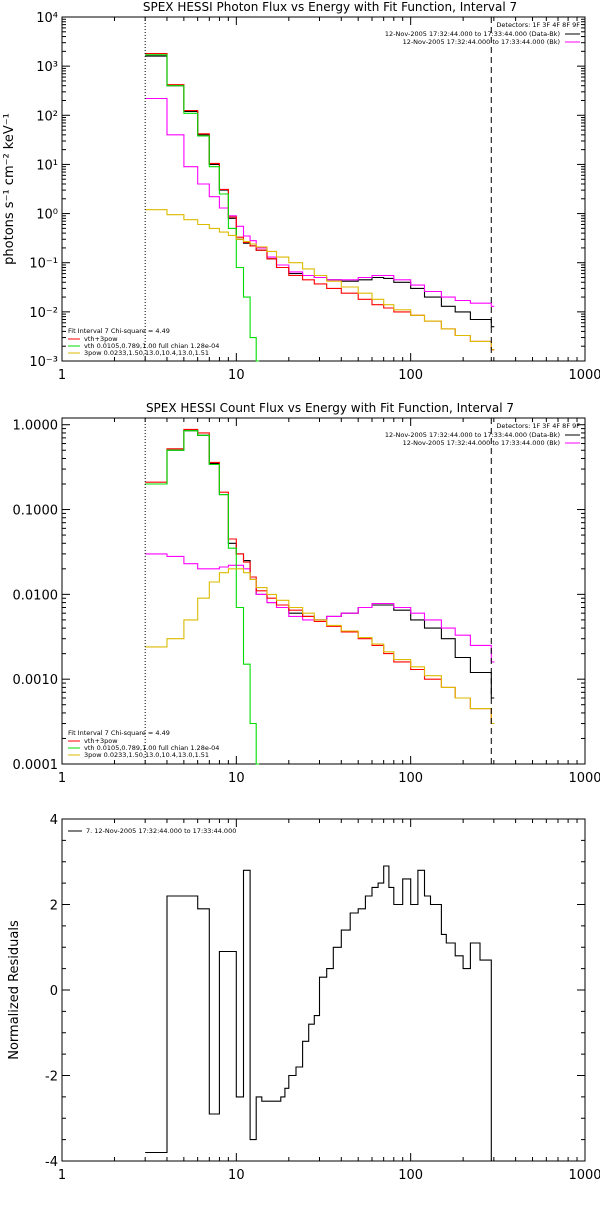 The image size is (600, 1205). Describe the element at coordinates (54, 991) in the screenshot. I see `residuals-ytick-label-2: 0` at that location.